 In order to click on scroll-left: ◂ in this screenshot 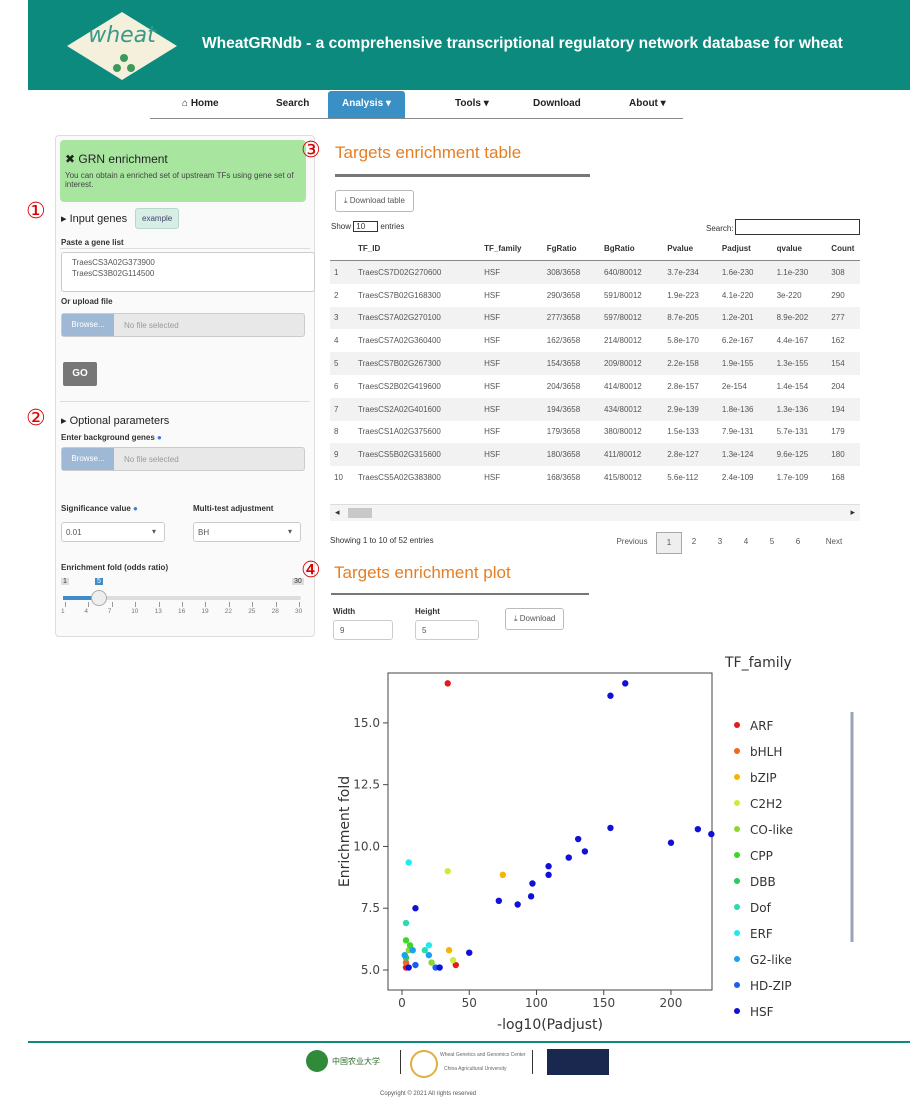, I will do `click(337, 512)`.